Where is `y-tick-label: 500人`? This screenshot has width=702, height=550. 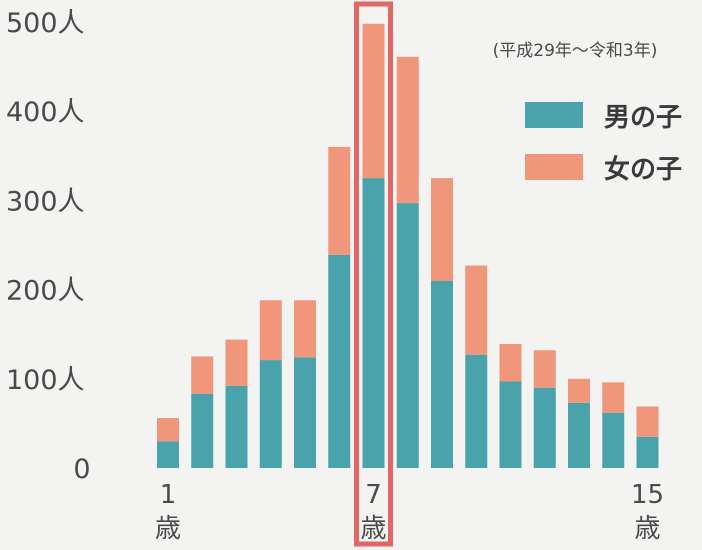 y-tick-label: 500人 is located at coordinates (45, 23).